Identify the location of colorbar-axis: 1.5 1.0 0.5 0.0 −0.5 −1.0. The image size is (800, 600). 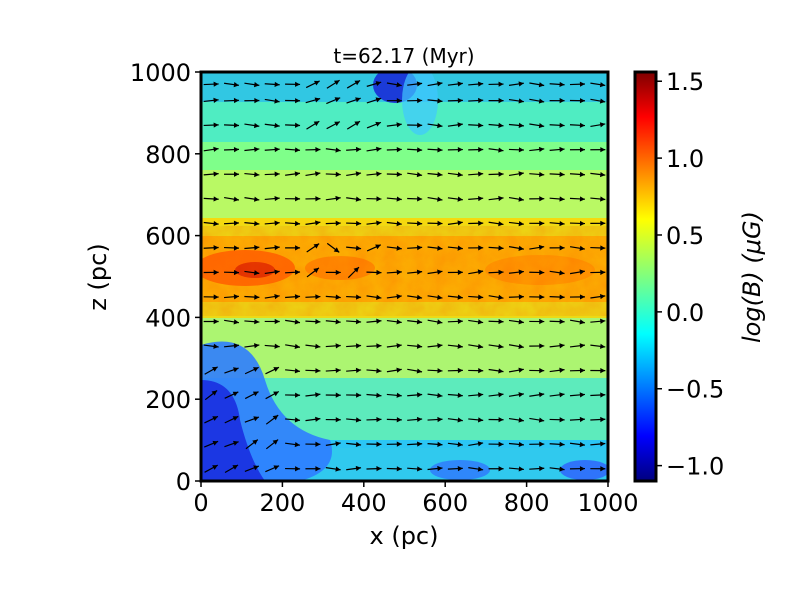
(690, 274).